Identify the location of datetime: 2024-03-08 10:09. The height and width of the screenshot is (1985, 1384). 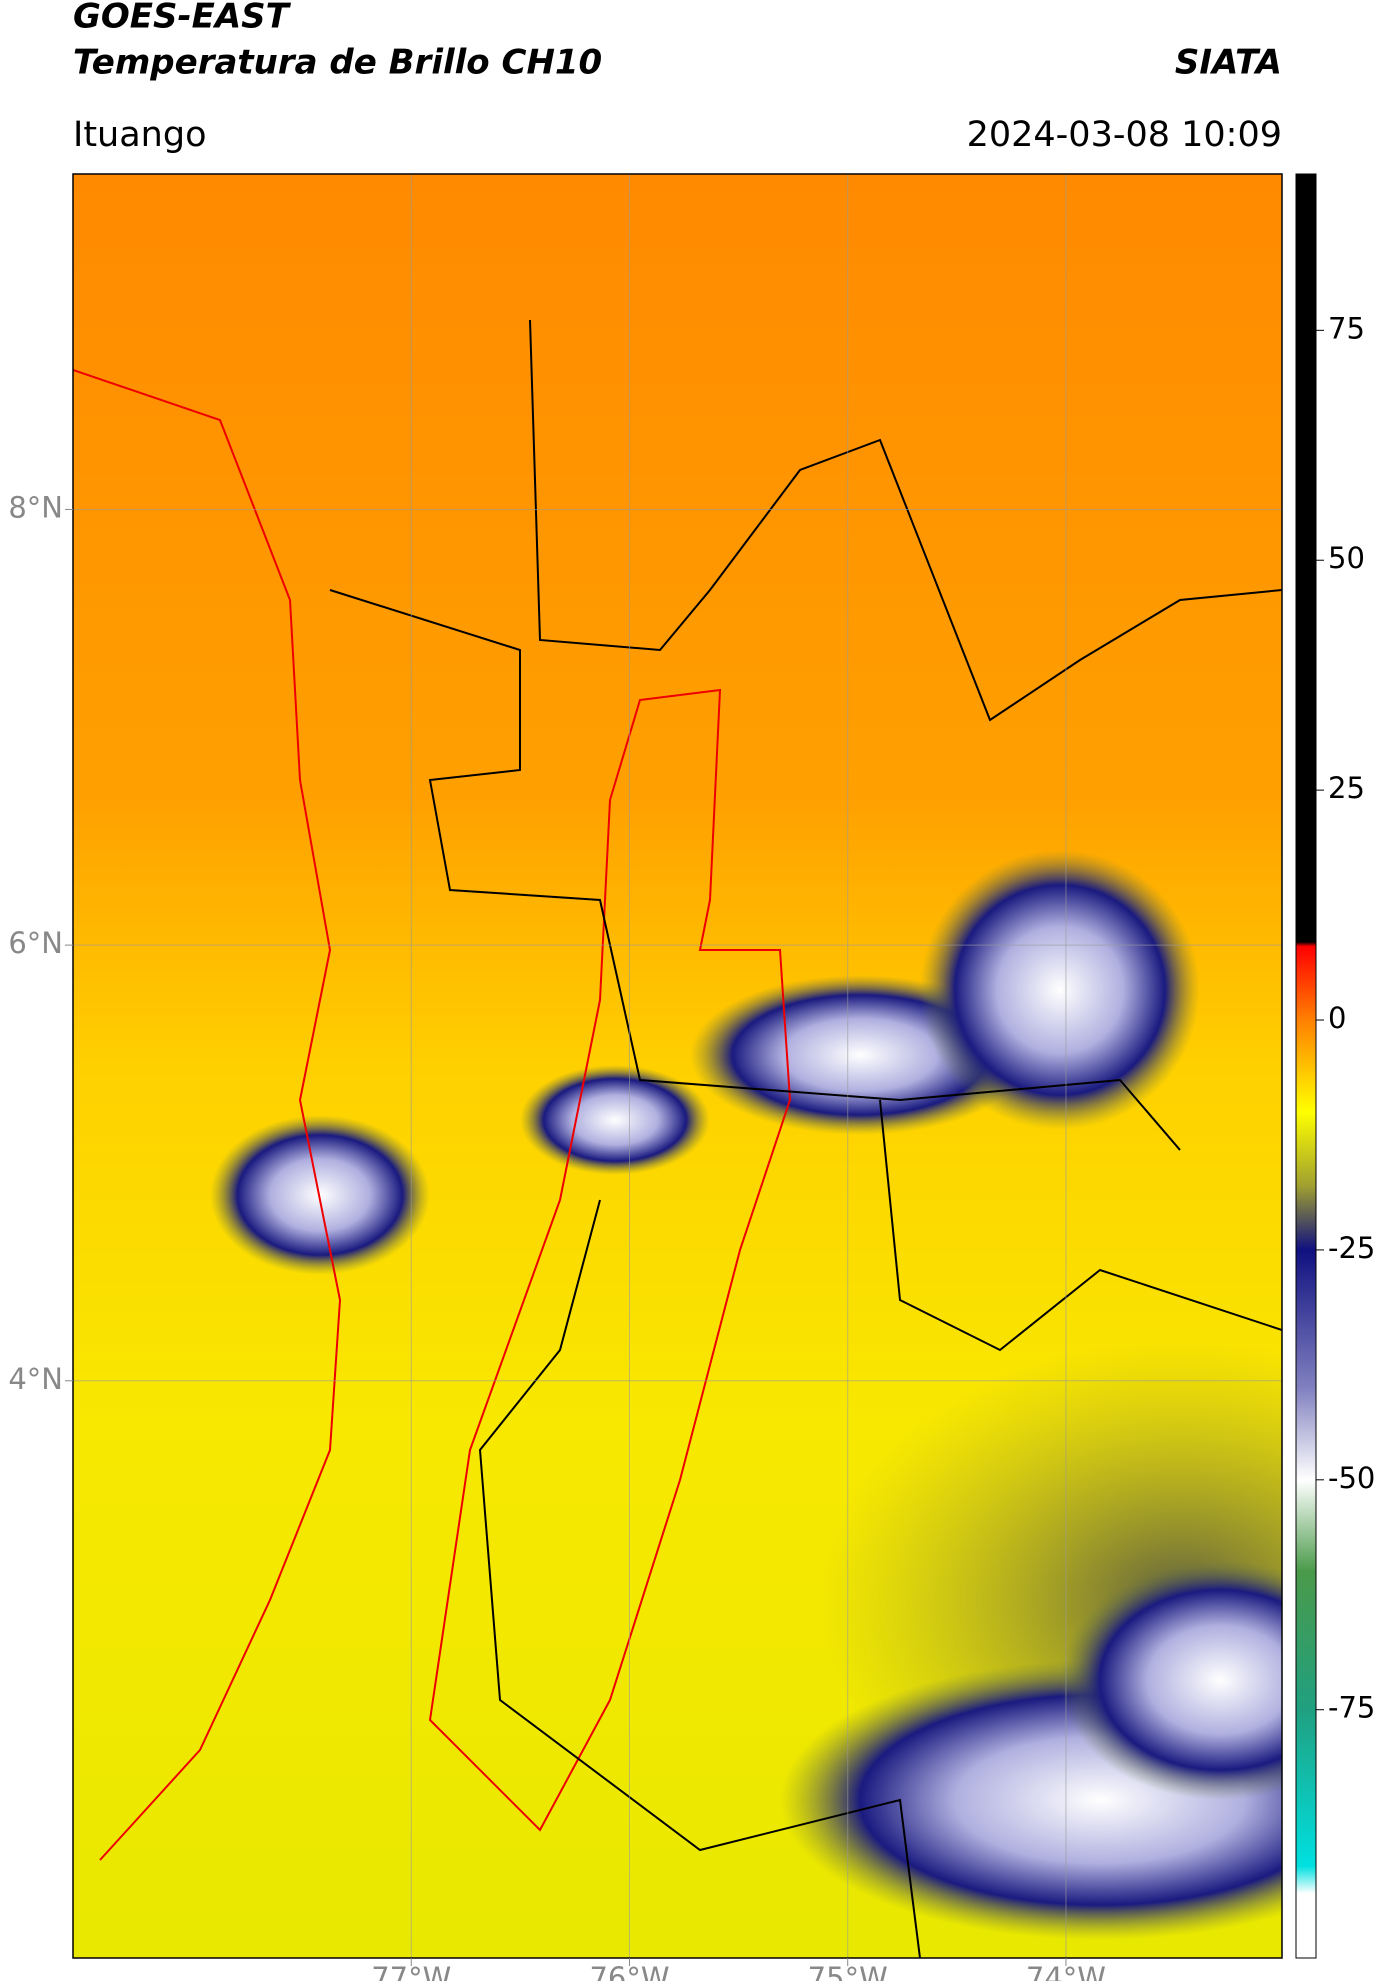
(1124, 135).